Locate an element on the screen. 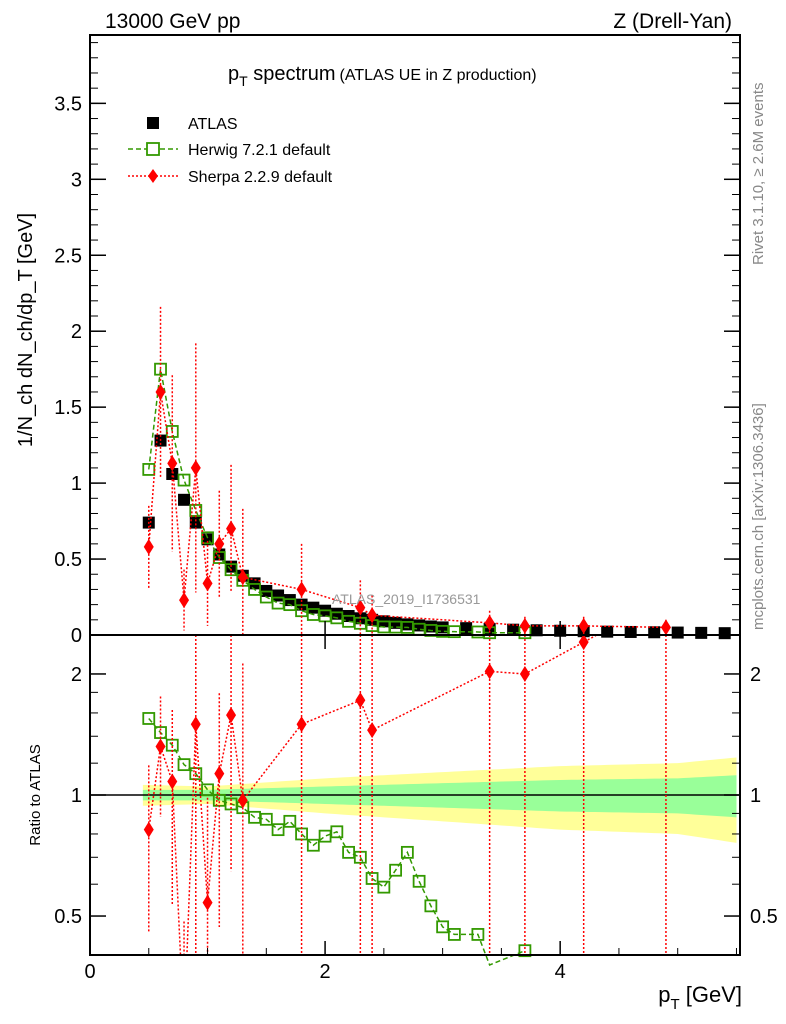 The width and height of the screenshot is (786, 1024). y-tick-label: 0 is located at coordinates (76, 636).